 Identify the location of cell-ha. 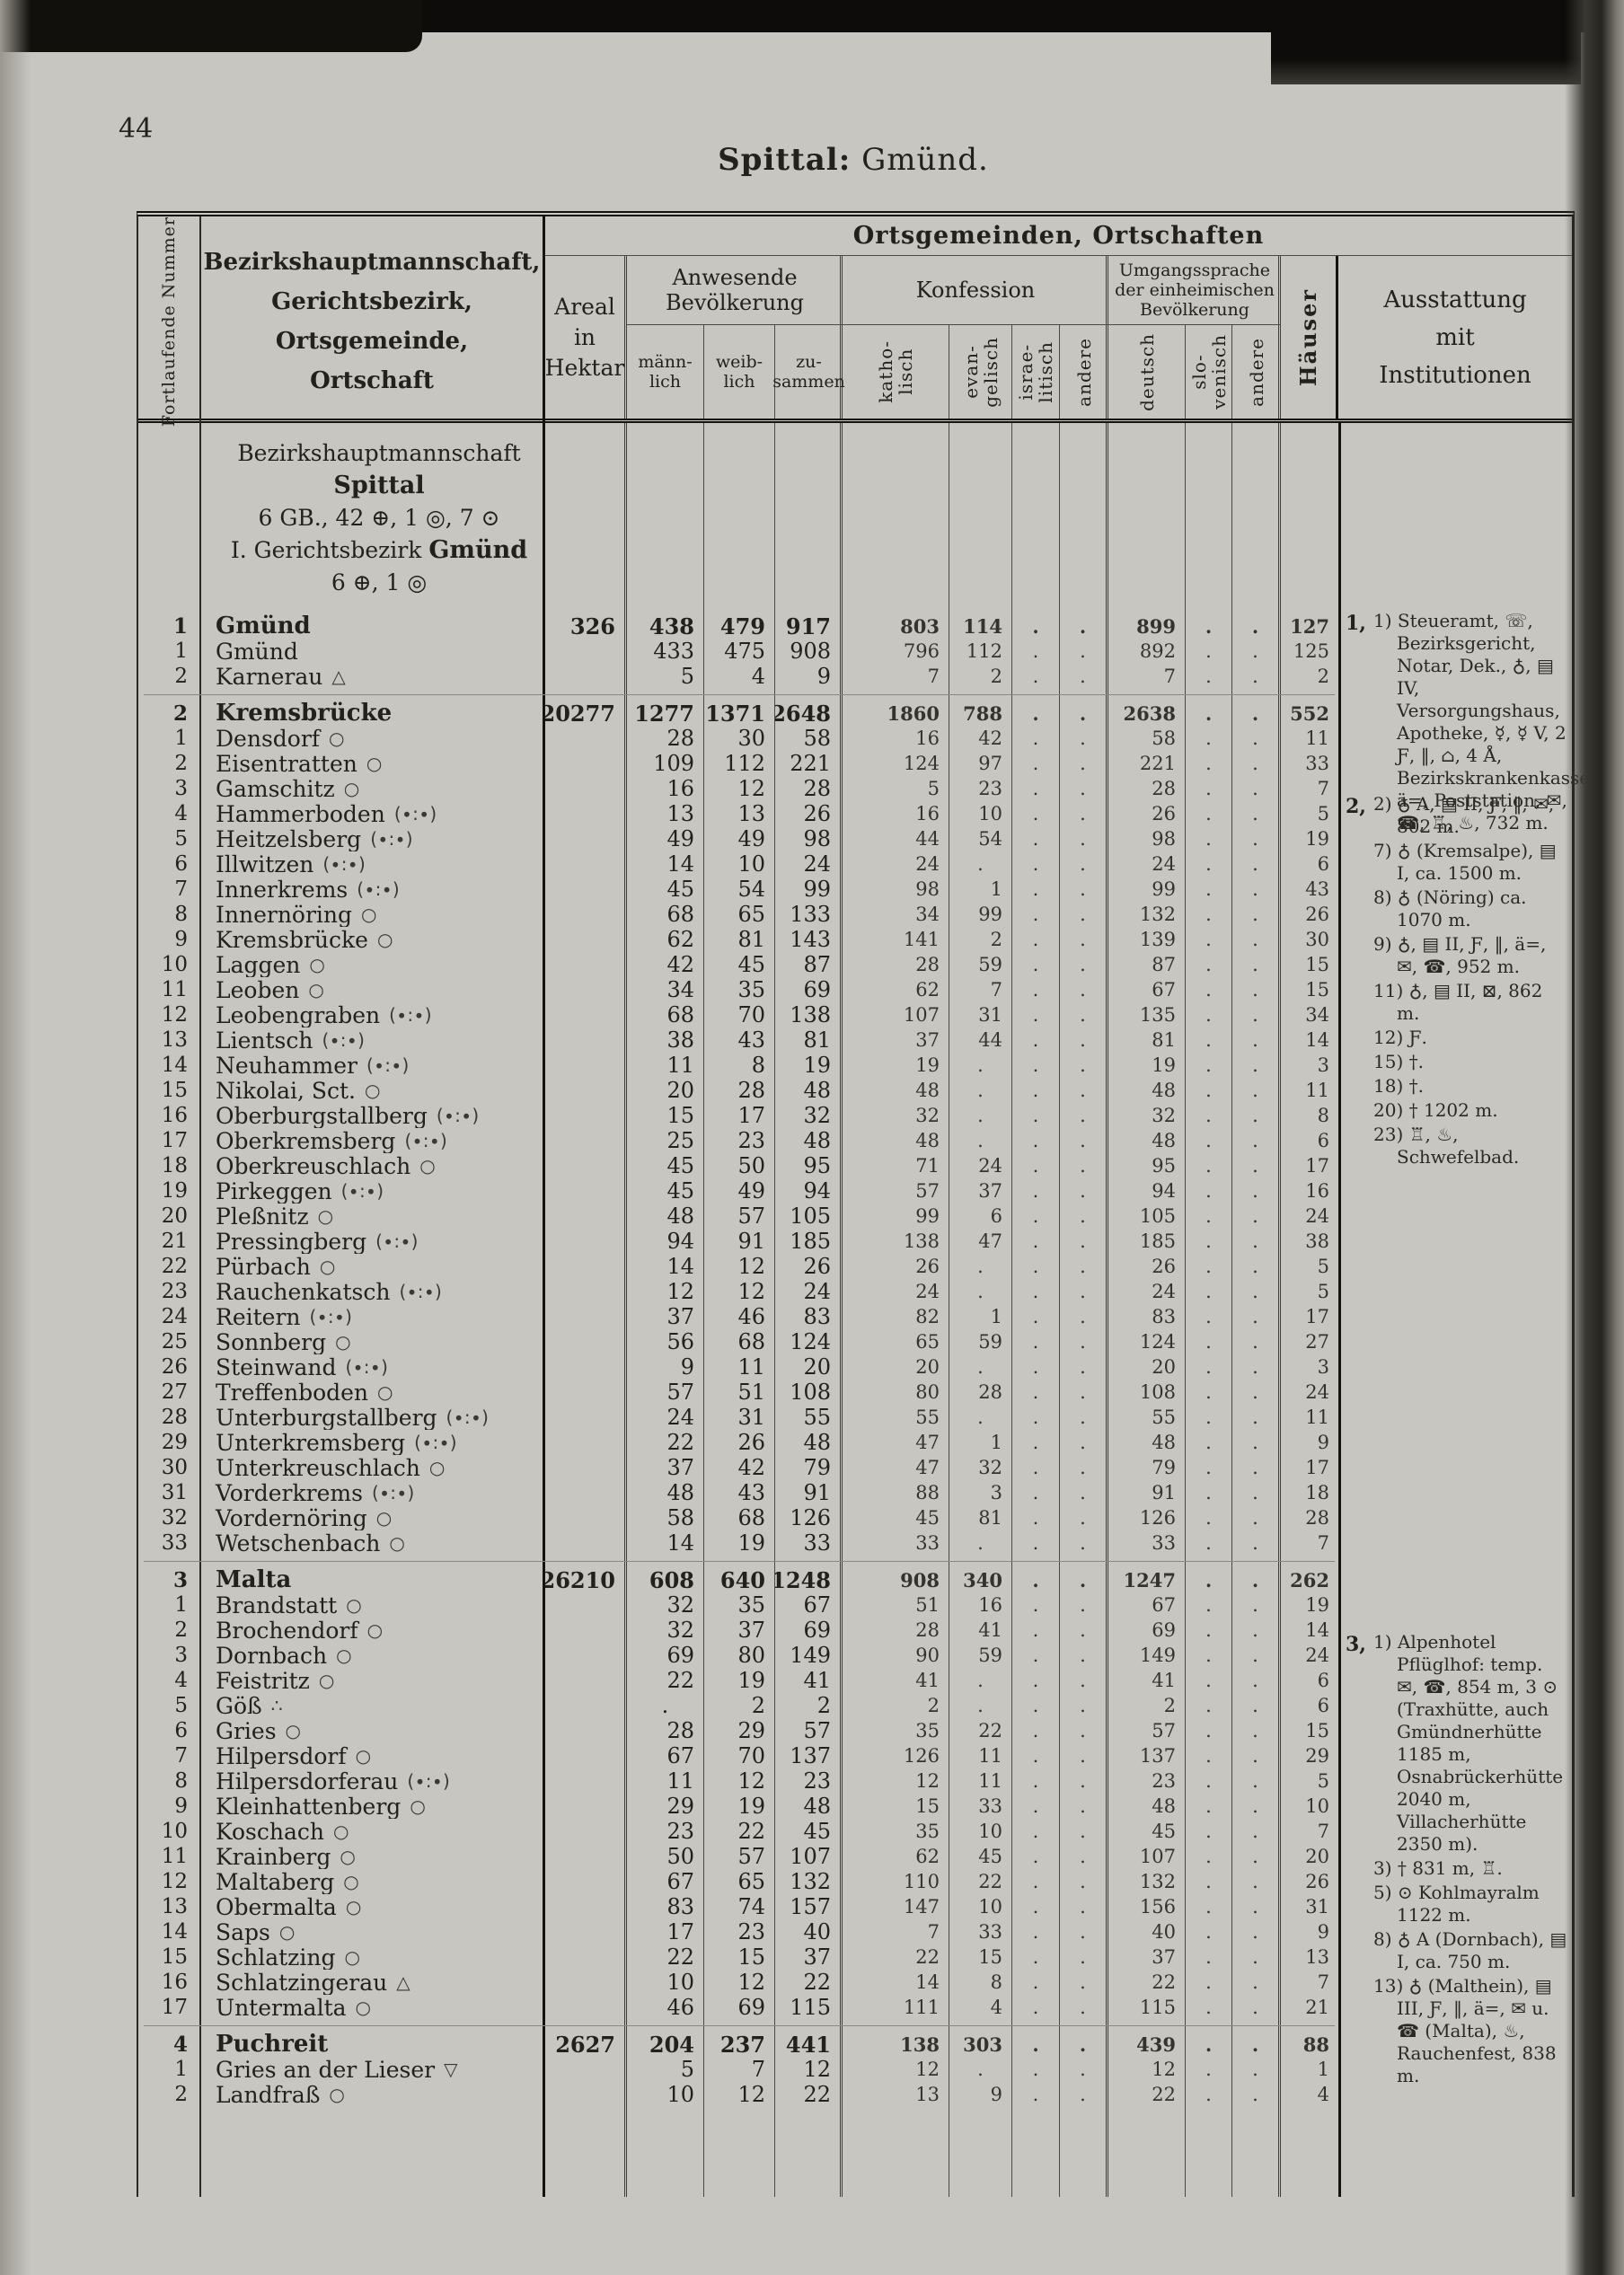
(1309, 695).